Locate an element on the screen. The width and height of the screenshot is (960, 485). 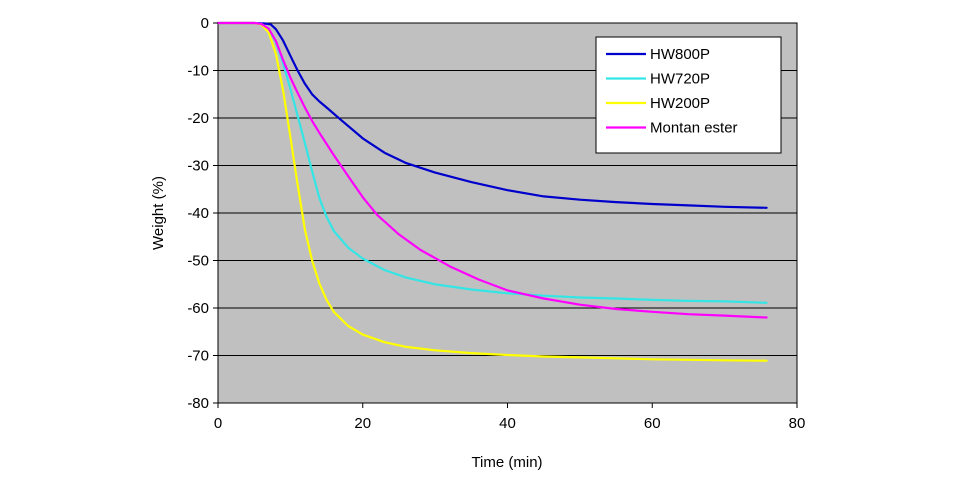
y-tick-label: -40 is located at coordinates (198, 213).